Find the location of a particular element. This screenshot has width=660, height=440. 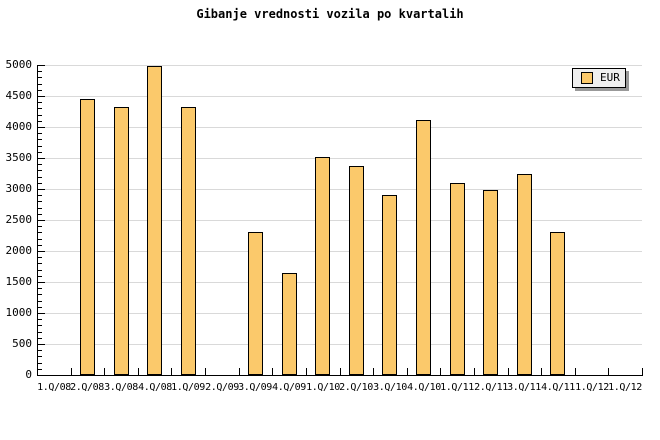

legend: EUR is located at coordinates (599, 78).